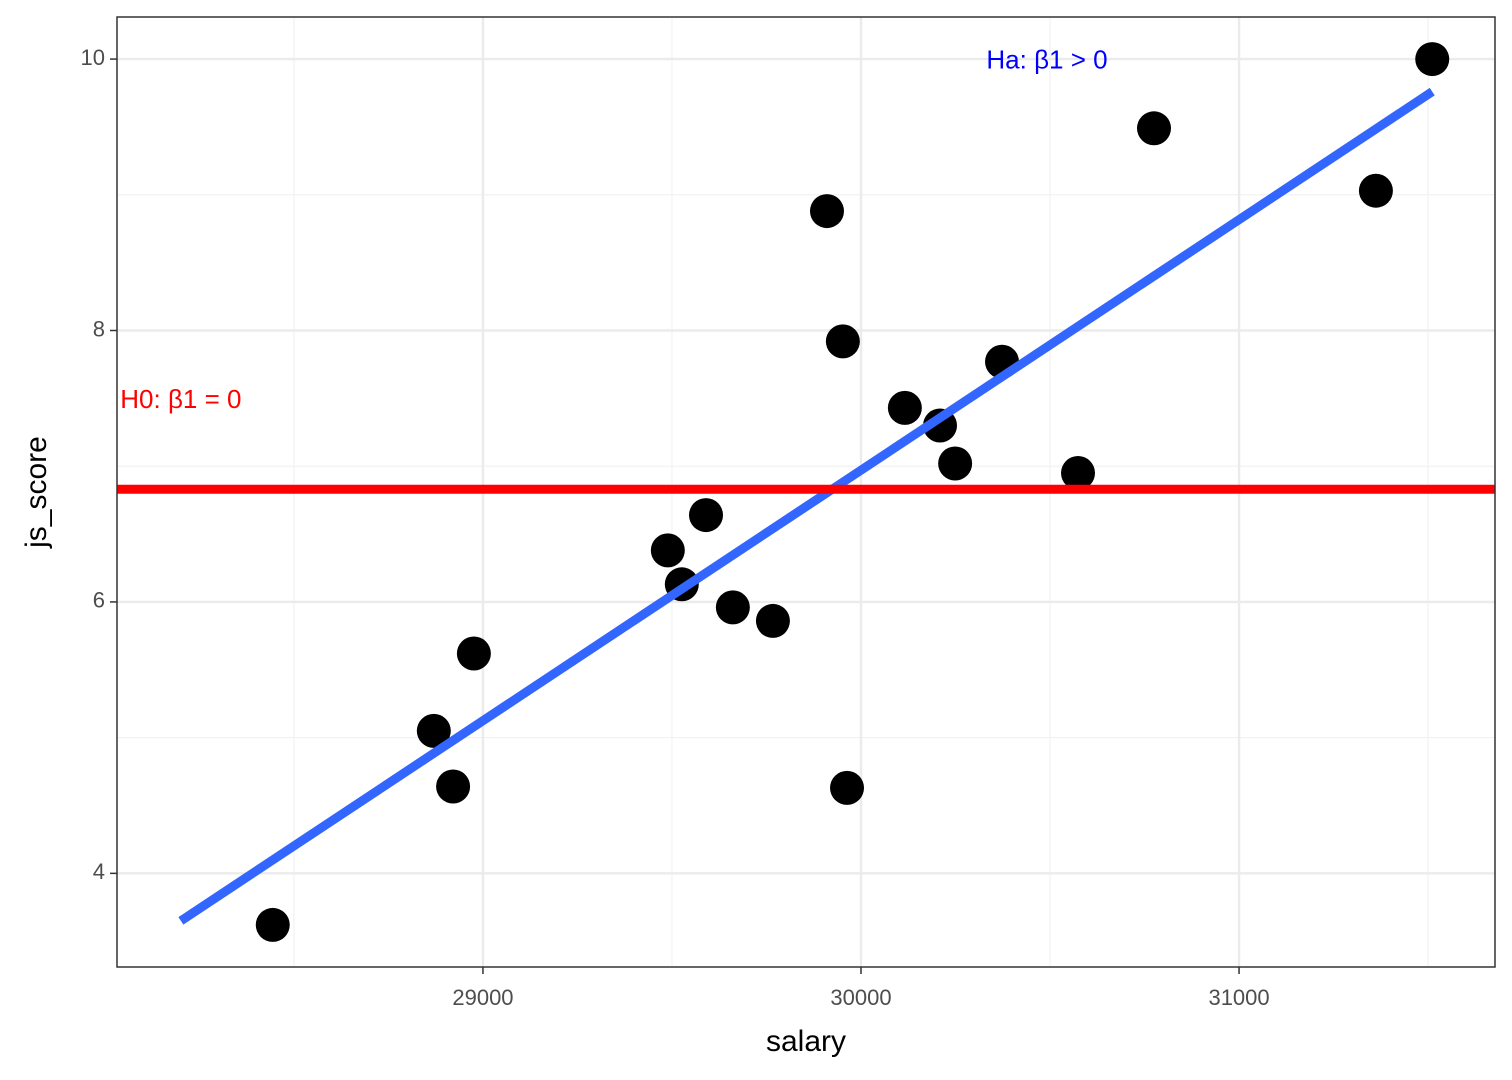  What do you see at coordinates (1238, 997) in the screenshot?
I see `x-tick-label: 31000` at bounding box center [1238, 997].